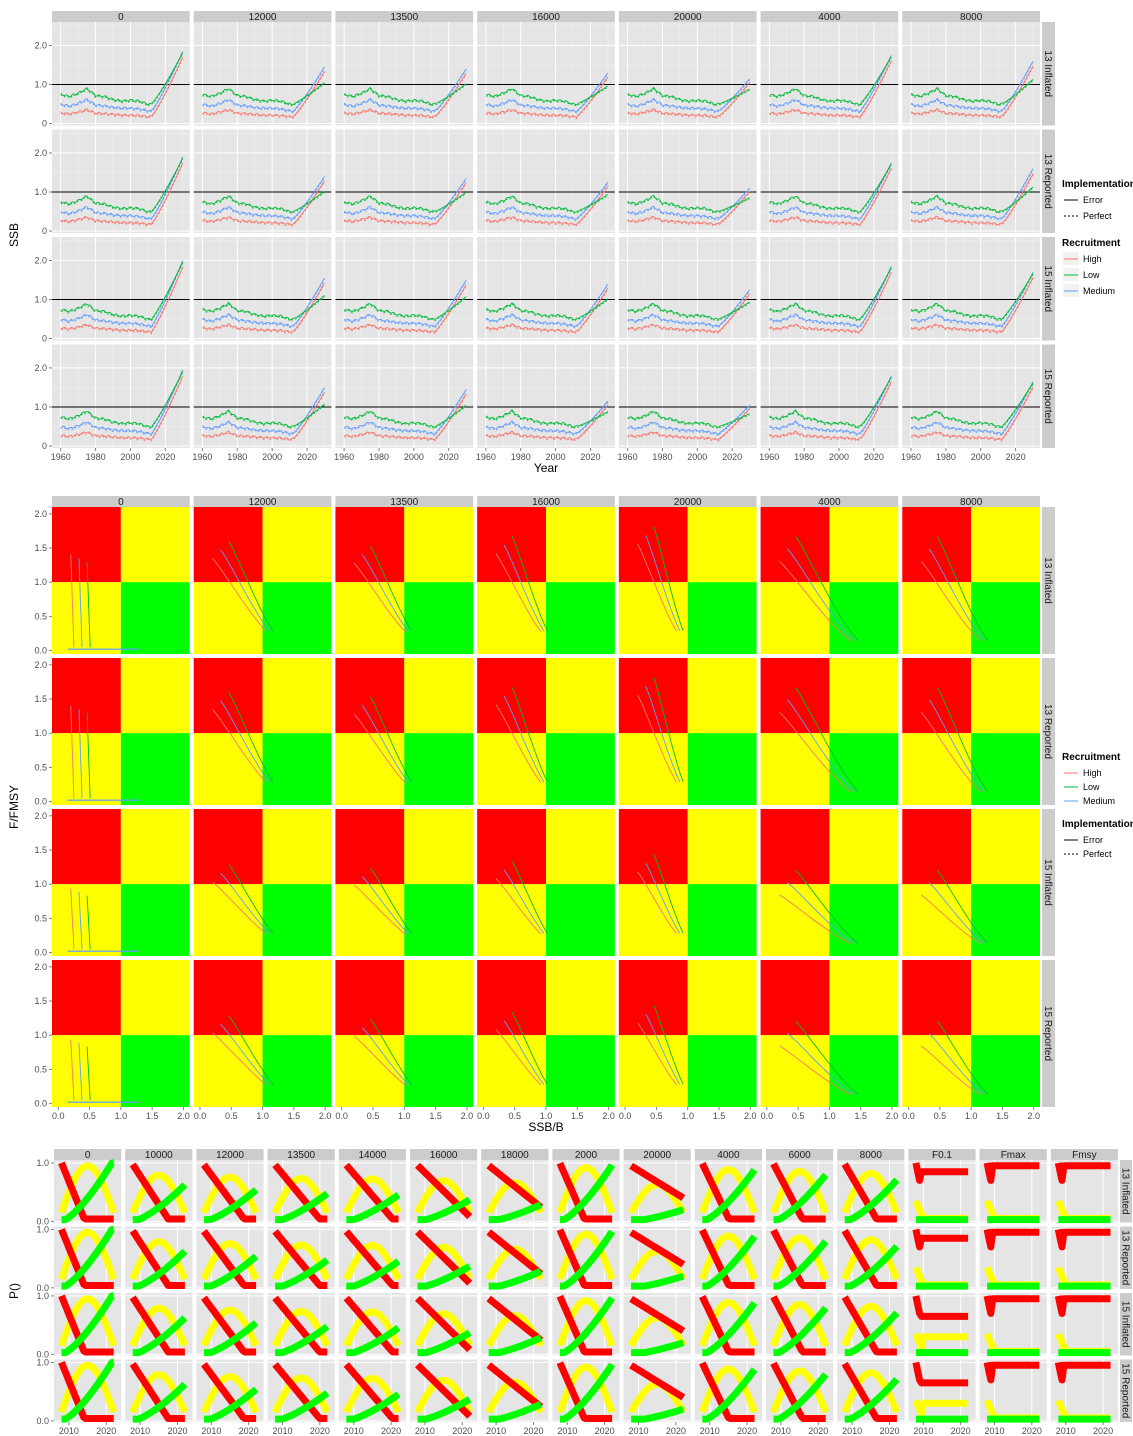  I want to click on x-tick-label: 2.0, so click(183, 1116).